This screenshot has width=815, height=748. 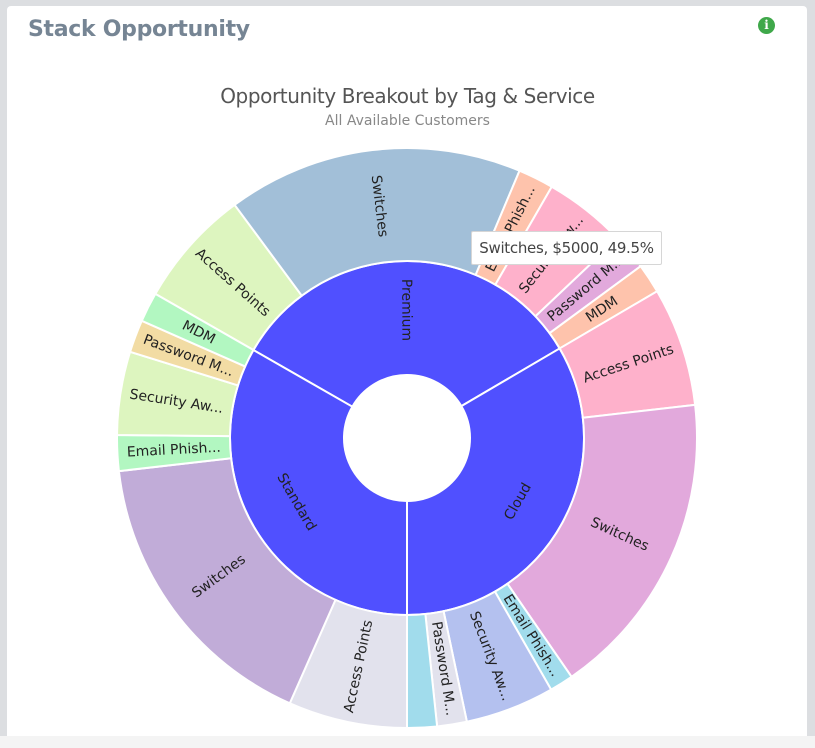 What do you see at coordinates (407, 438) in the screenshot?
I see `center-hole` at bounding box center [407, 438].